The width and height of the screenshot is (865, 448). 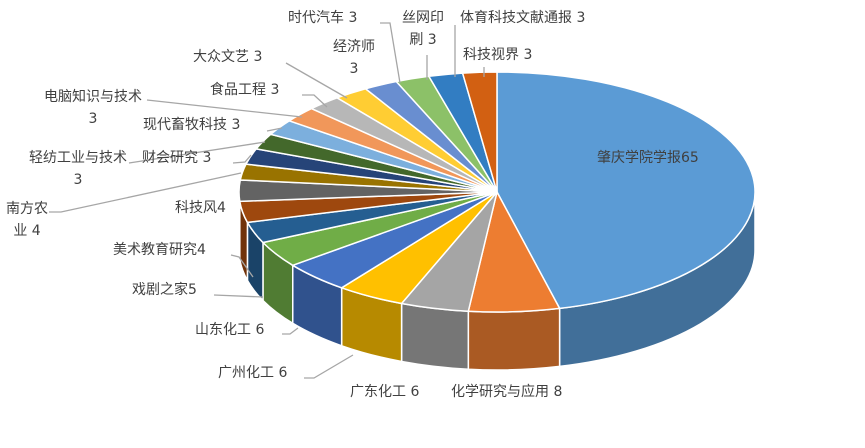 I want to click on data-label: 现代畜牧科技 3, so click(x=192, y=125).